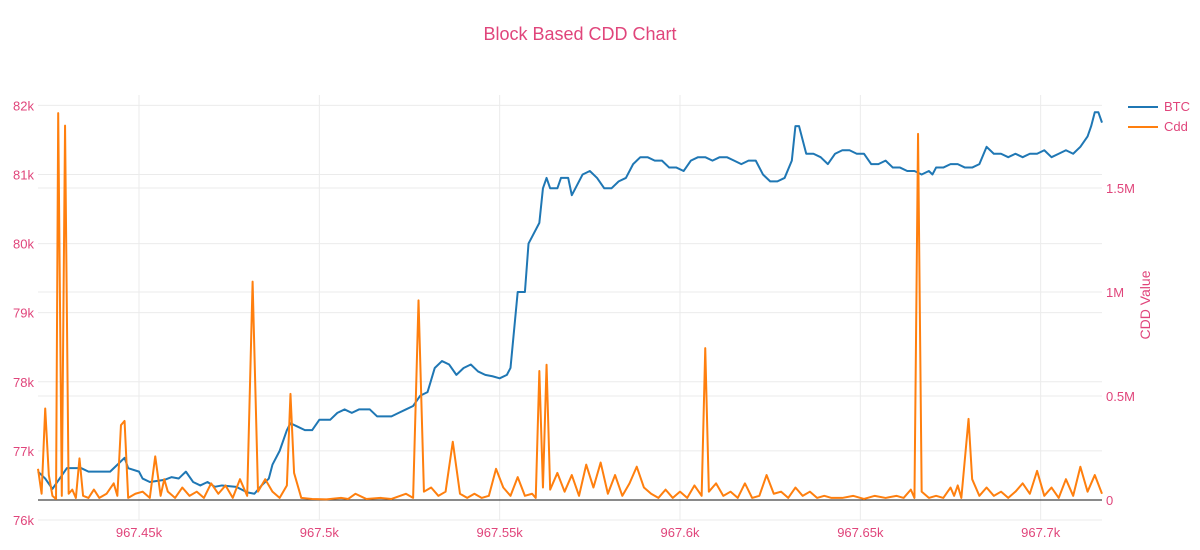 Image resolution: width=1200 pixels, height=550 pixels. What do you see at coordinates (860, 532) in the screenshot?
I see `x-tick-label: 967.65k` at bounding box center [860, 532].